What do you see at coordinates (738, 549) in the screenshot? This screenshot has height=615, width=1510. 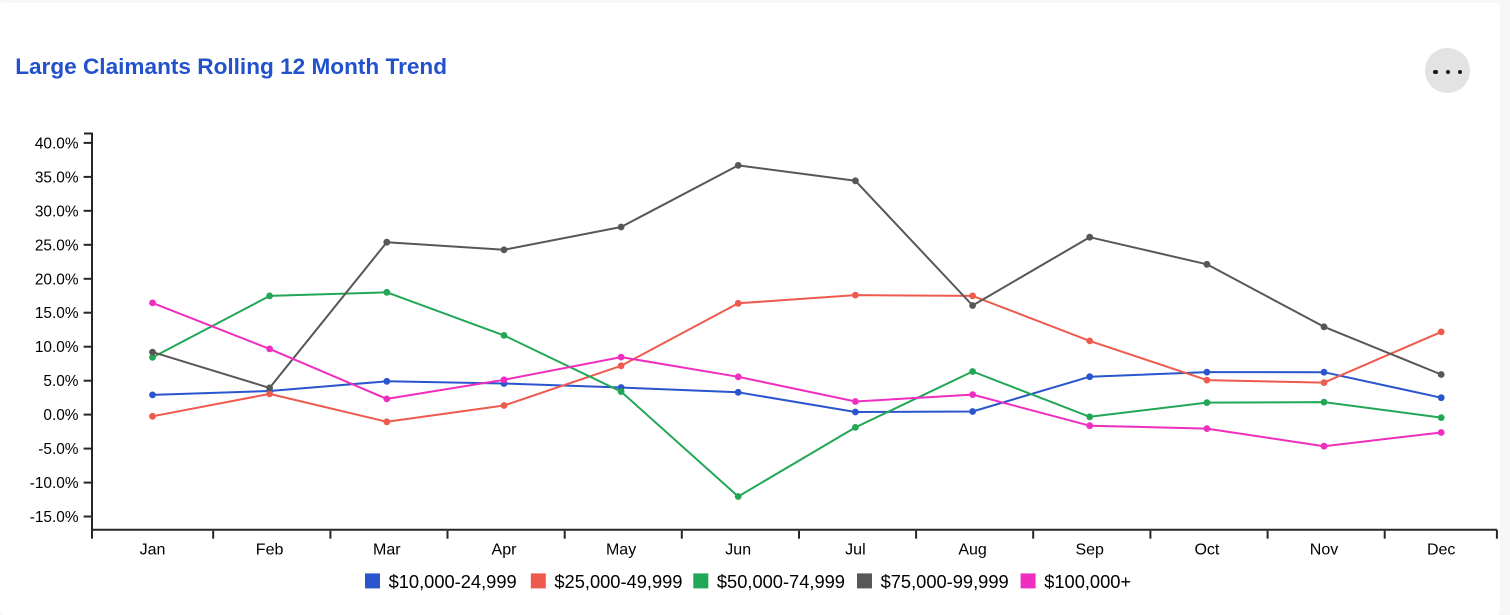 I see `svg-text: Jun` at bounding box center [738, 549].